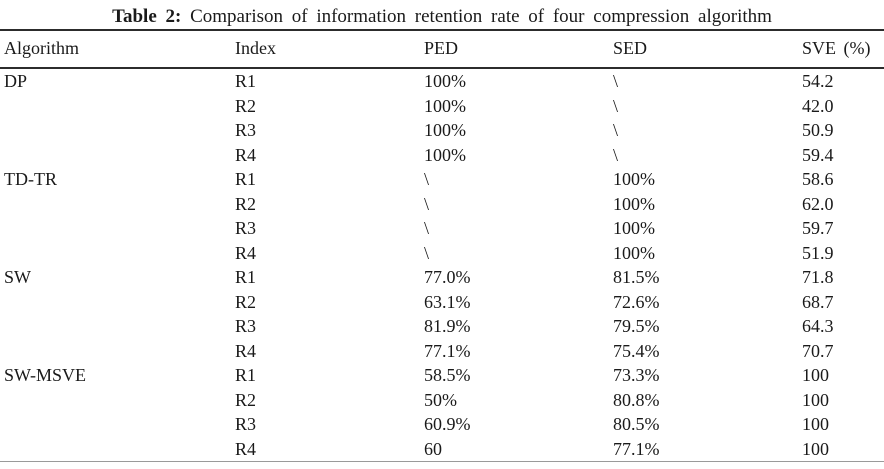 The width and height of the screenshot is (884, 469). I want to click on column-header-ped: PED, so click(518, 49).